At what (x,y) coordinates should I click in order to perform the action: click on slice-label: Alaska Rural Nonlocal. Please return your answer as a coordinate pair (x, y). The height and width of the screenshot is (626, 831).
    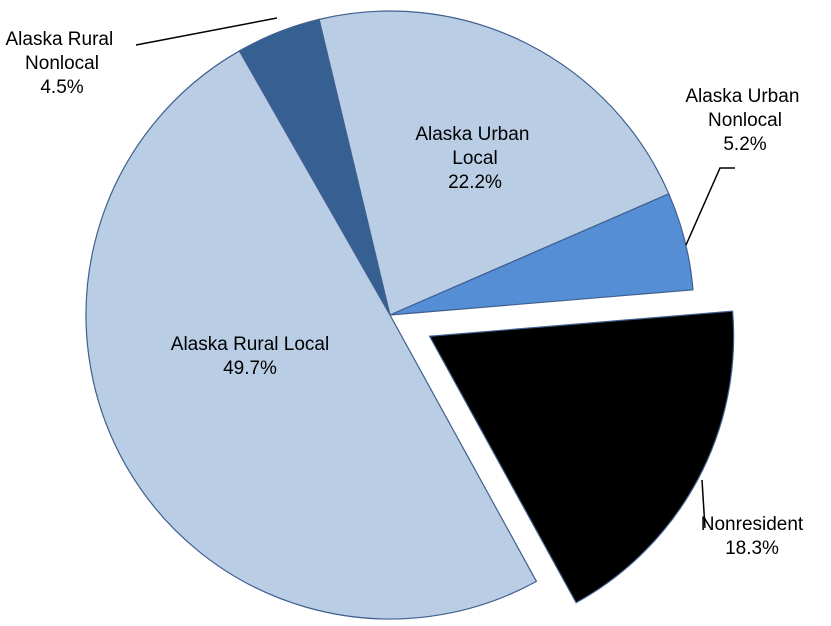
    Looking at the image, I should click on (62, 51).